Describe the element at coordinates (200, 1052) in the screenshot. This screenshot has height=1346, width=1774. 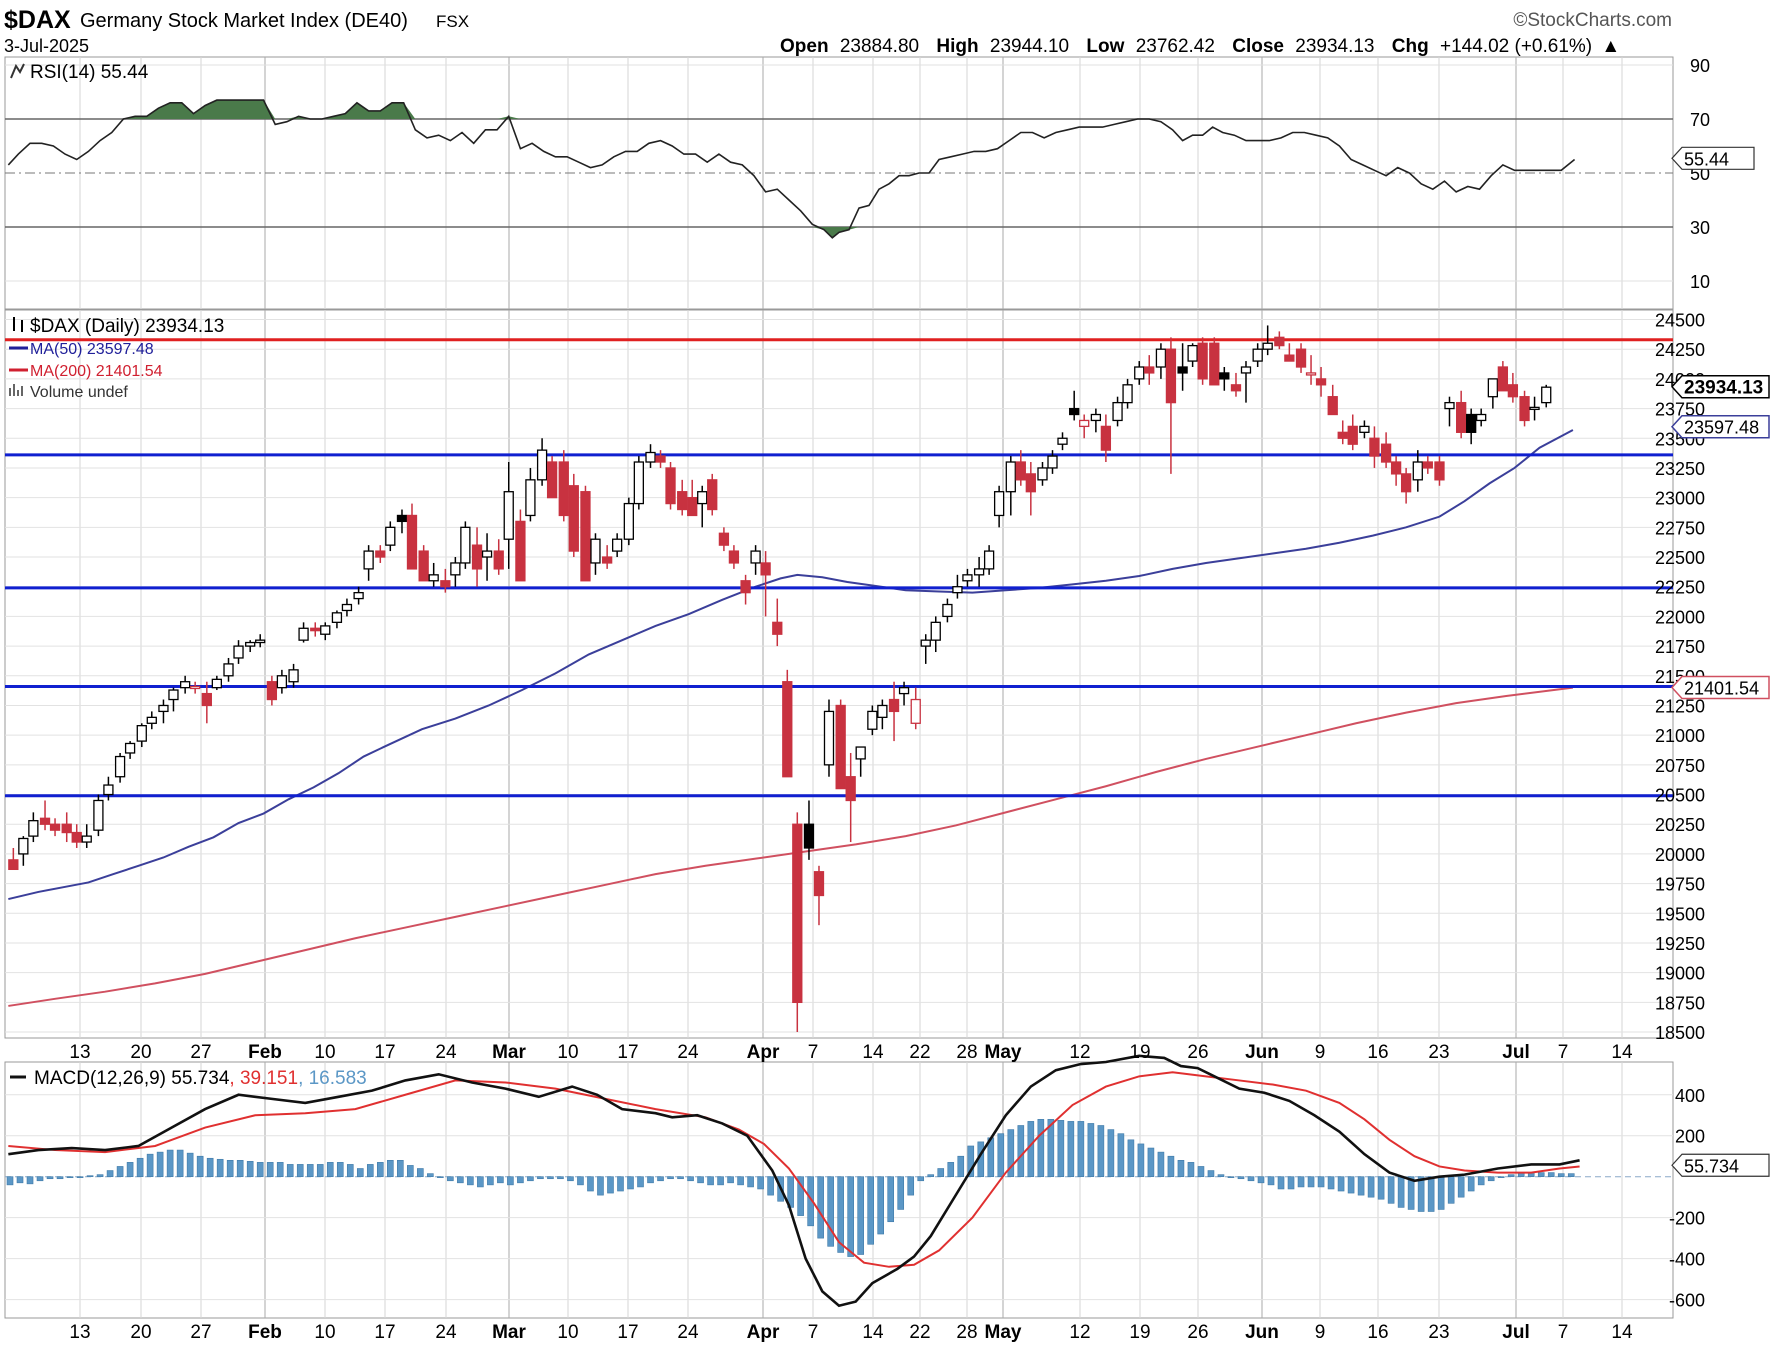
I see `x-tick-label: 27` at that location.